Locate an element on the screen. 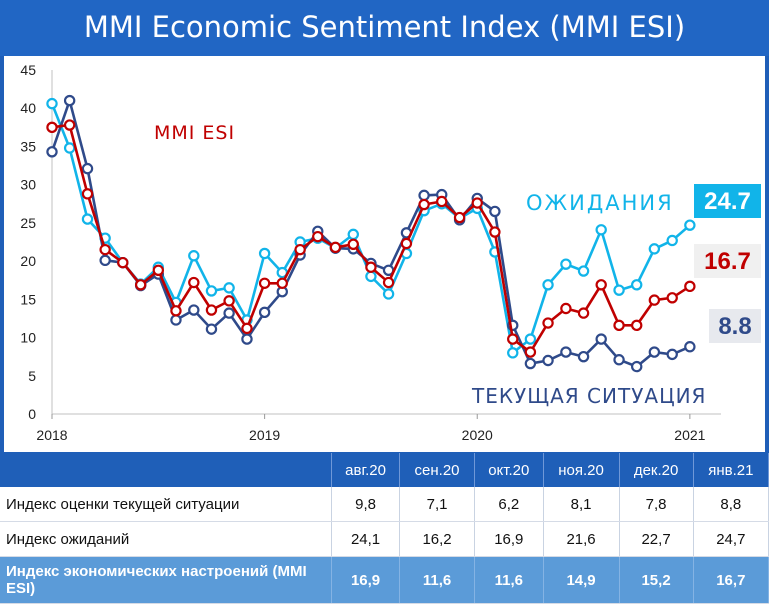 Image resolution: width=769 pixels, height=605 pixels. table-cell: 9,8 is located at coordinates (366, 504).